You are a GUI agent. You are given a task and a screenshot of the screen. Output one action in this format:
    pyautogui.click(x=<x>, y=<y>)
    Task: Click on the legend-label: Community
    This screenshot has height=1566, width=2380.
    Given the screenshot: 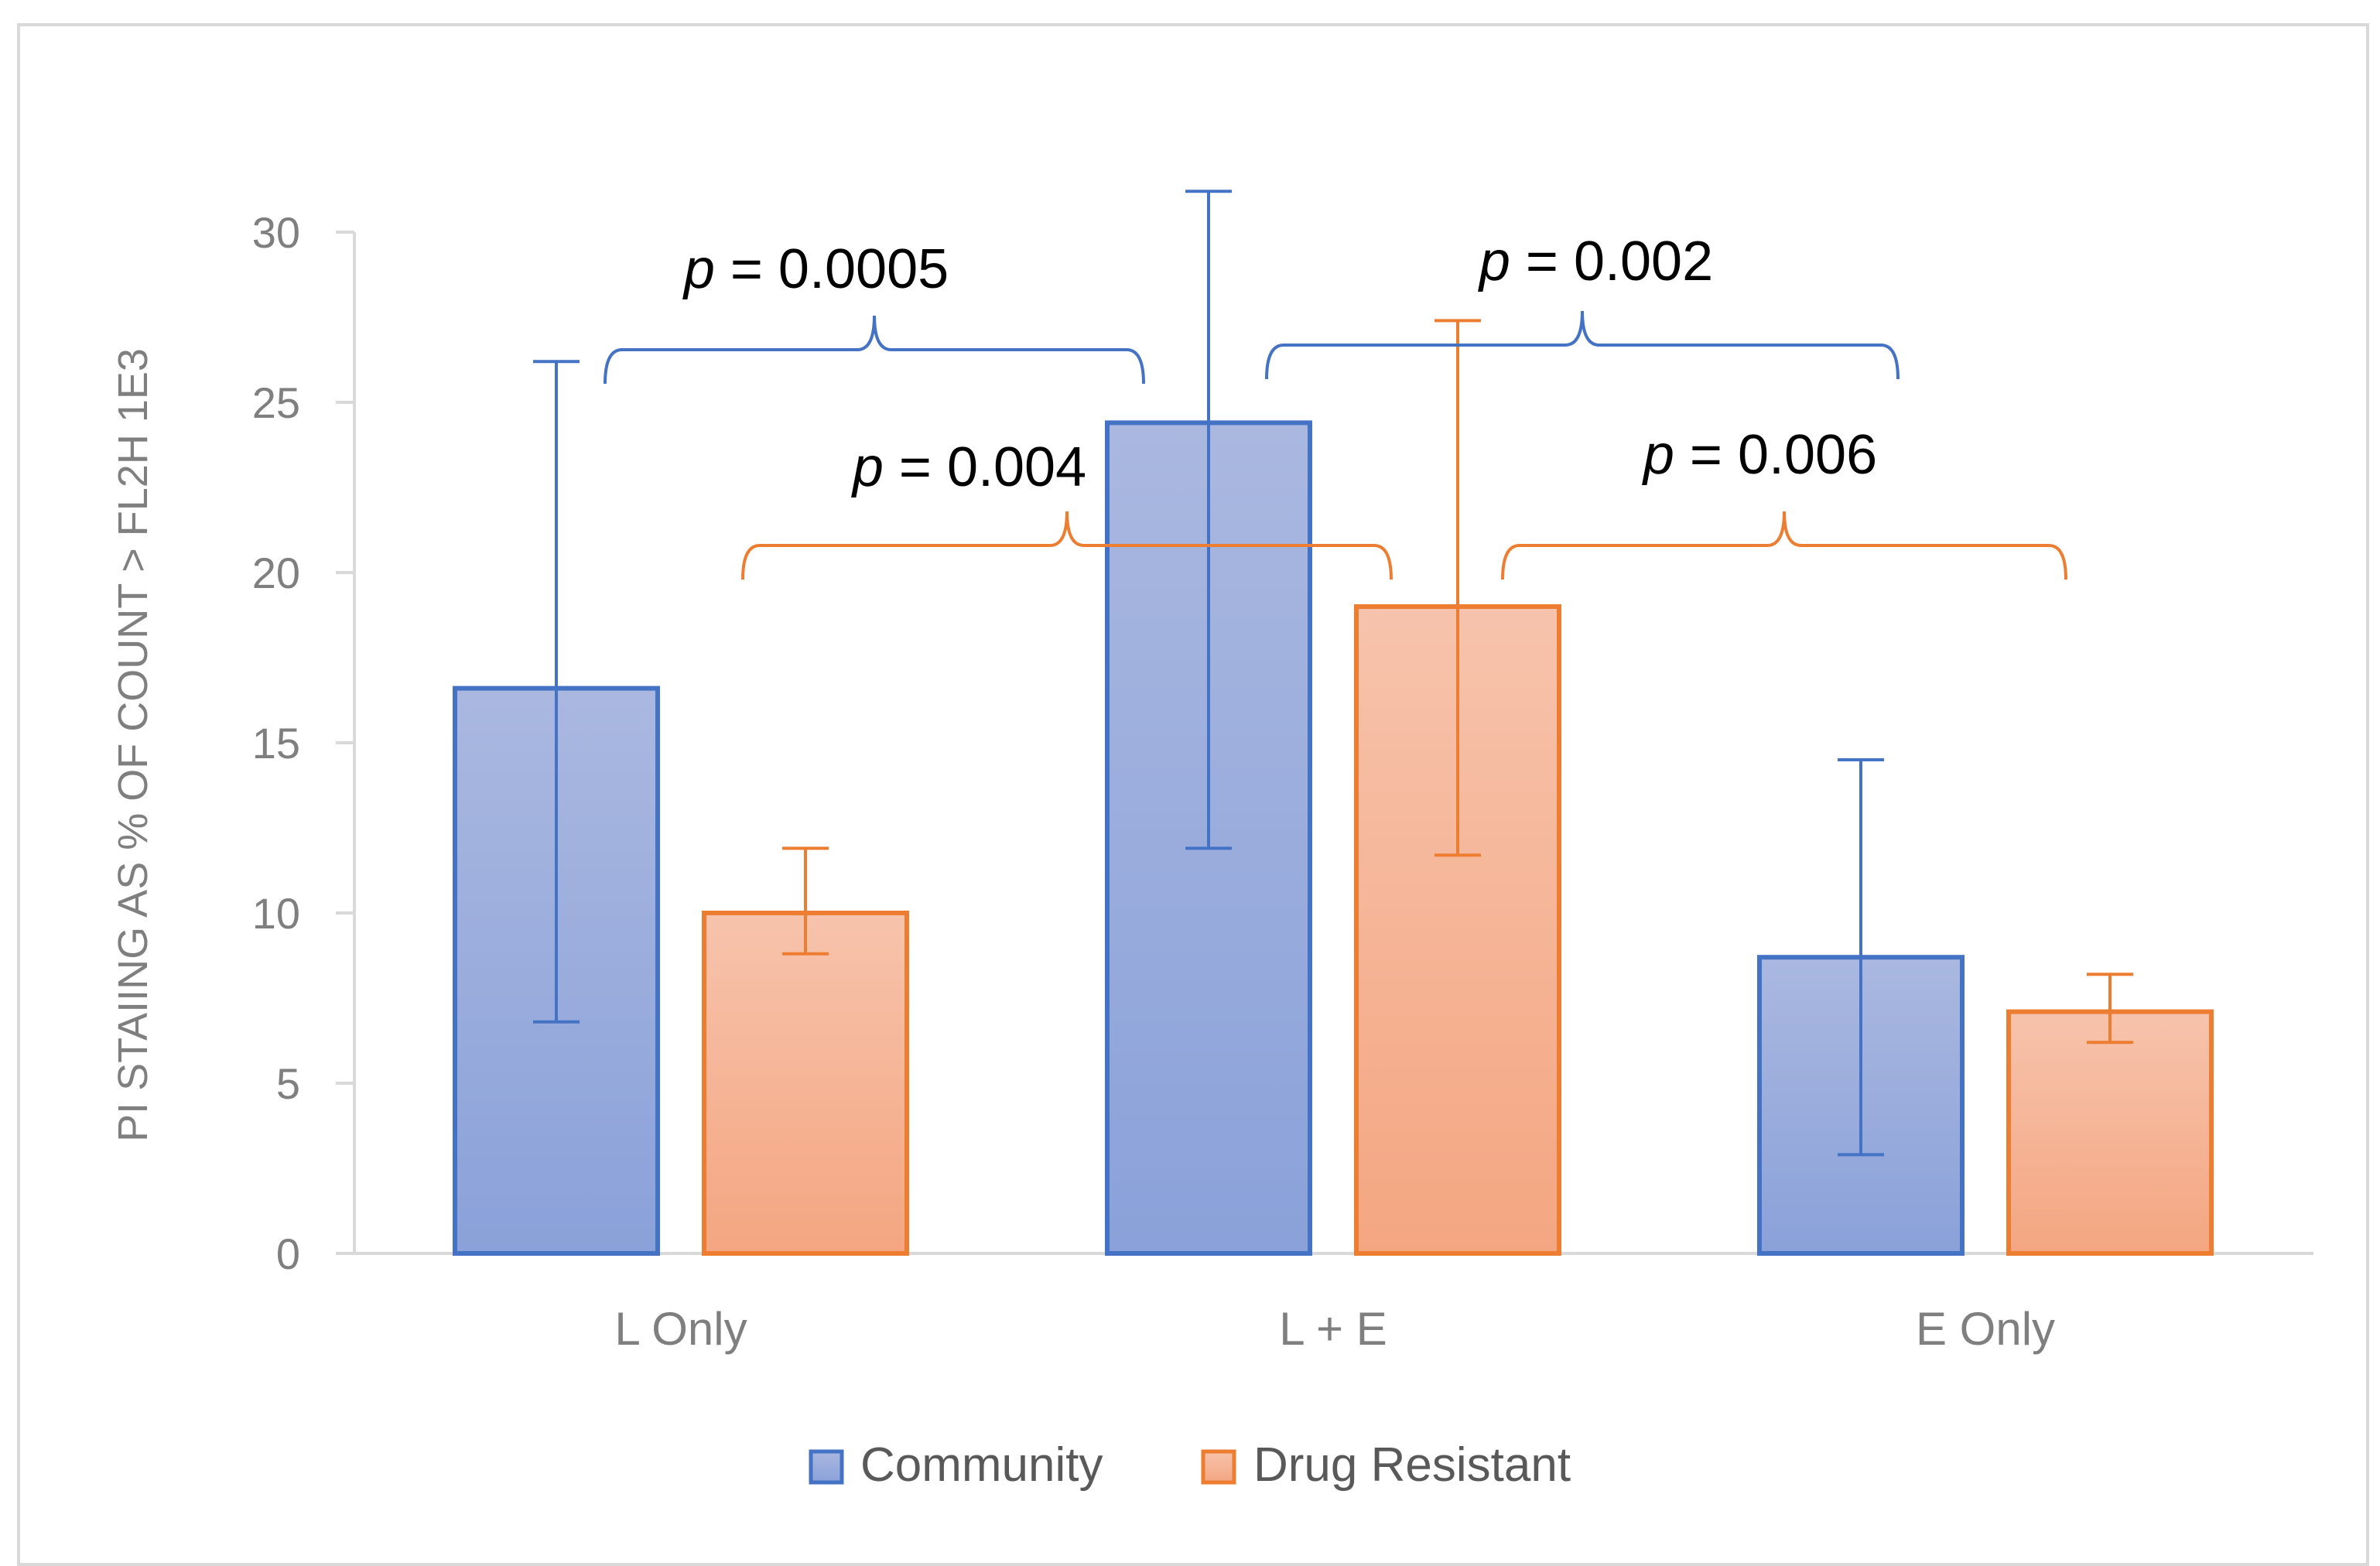 What is the action you would take?
    pyautogui.click(x=982, y=1465)
    